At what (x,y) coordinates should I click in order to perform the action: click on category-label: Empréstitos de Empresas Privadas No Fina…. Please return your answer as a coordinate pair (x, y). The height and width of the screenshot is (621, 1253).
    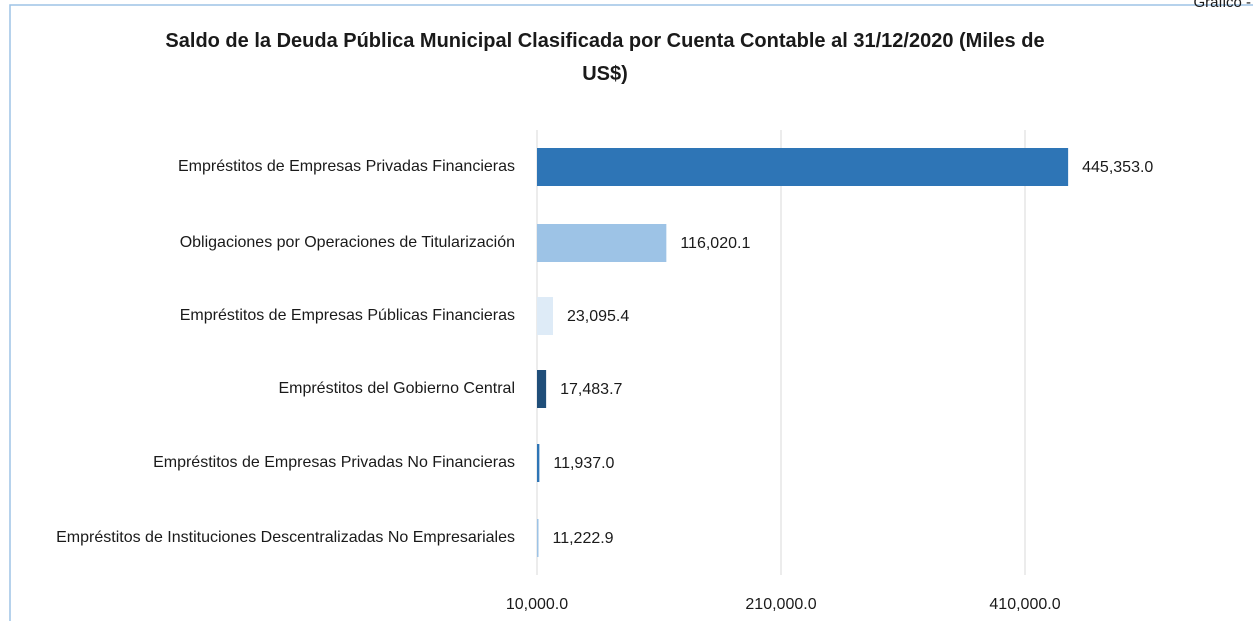
    Looking at the image, I should click on (334, 462).